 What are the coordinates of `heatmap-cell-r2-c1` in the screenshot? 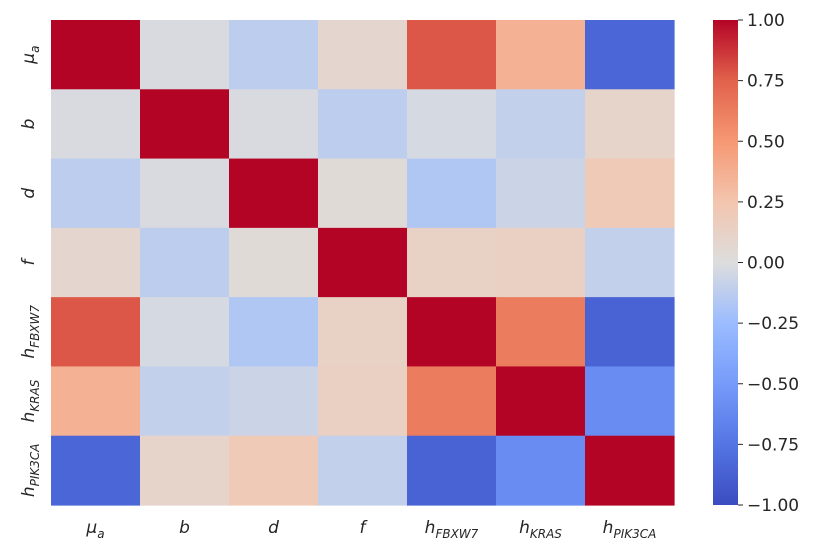 It's located at (185, 193).